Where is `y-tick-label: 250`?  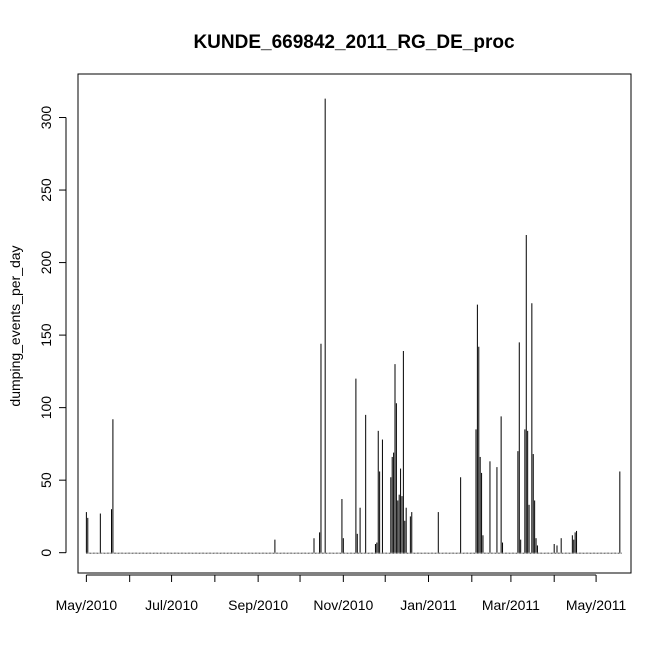 y-tick-label: 250 is located at coordinates (46, 190).